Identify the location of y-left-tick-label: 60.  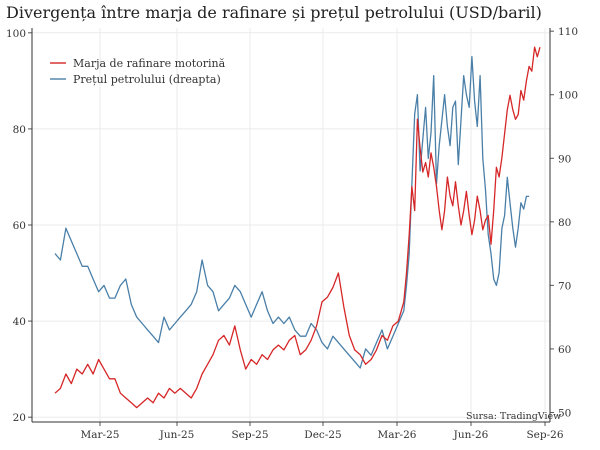
(19, 226).